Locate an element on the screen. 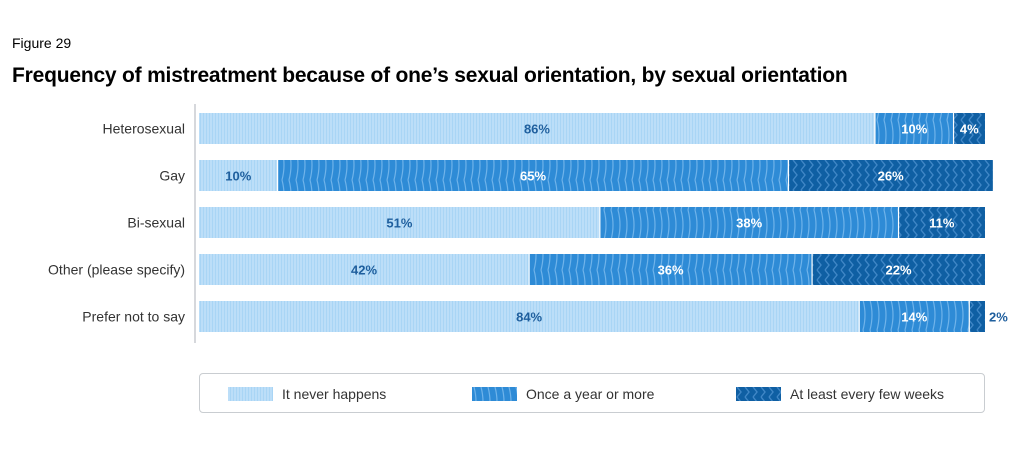 The image size is (1024, 466). bar-other-please-specify-at-least-every-few-weeks is located at coordinates (898, 269).